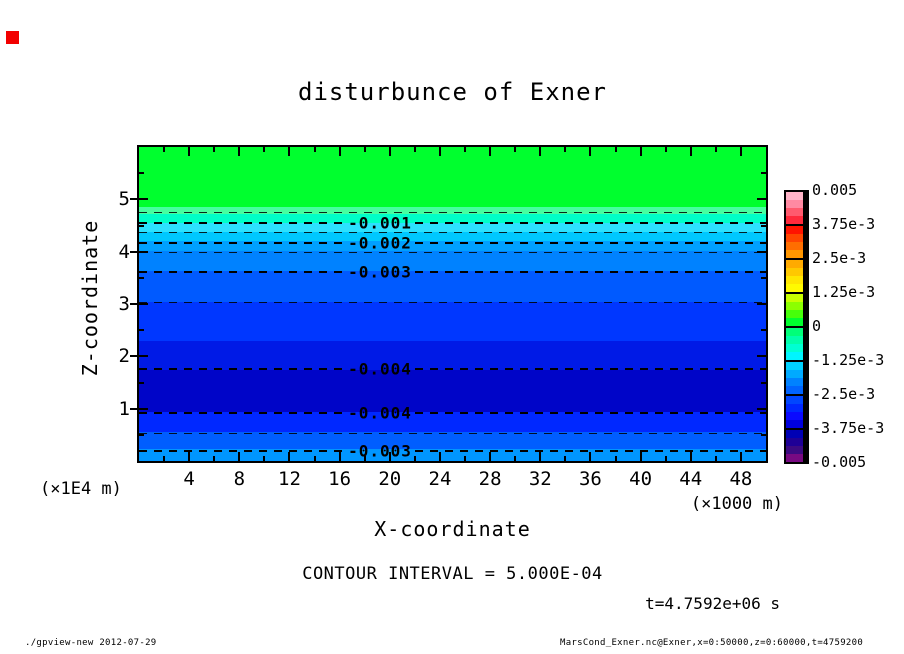 This screenshot has width=904, height=654. What do you see at coordinates (239, 479) in the screenshot?
I see `x-tick-label: 8` at bounding box center [239, 479].